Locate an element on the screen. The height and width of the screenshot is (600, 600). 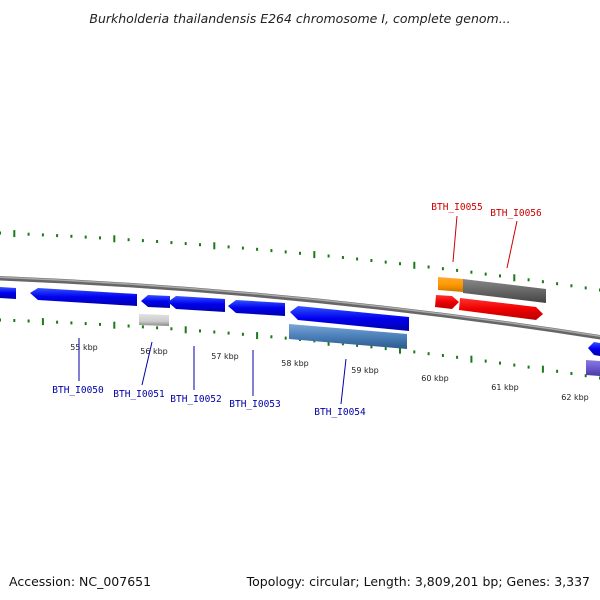
gene-BTH_I0055-orange is located at coordinates (450, 284).